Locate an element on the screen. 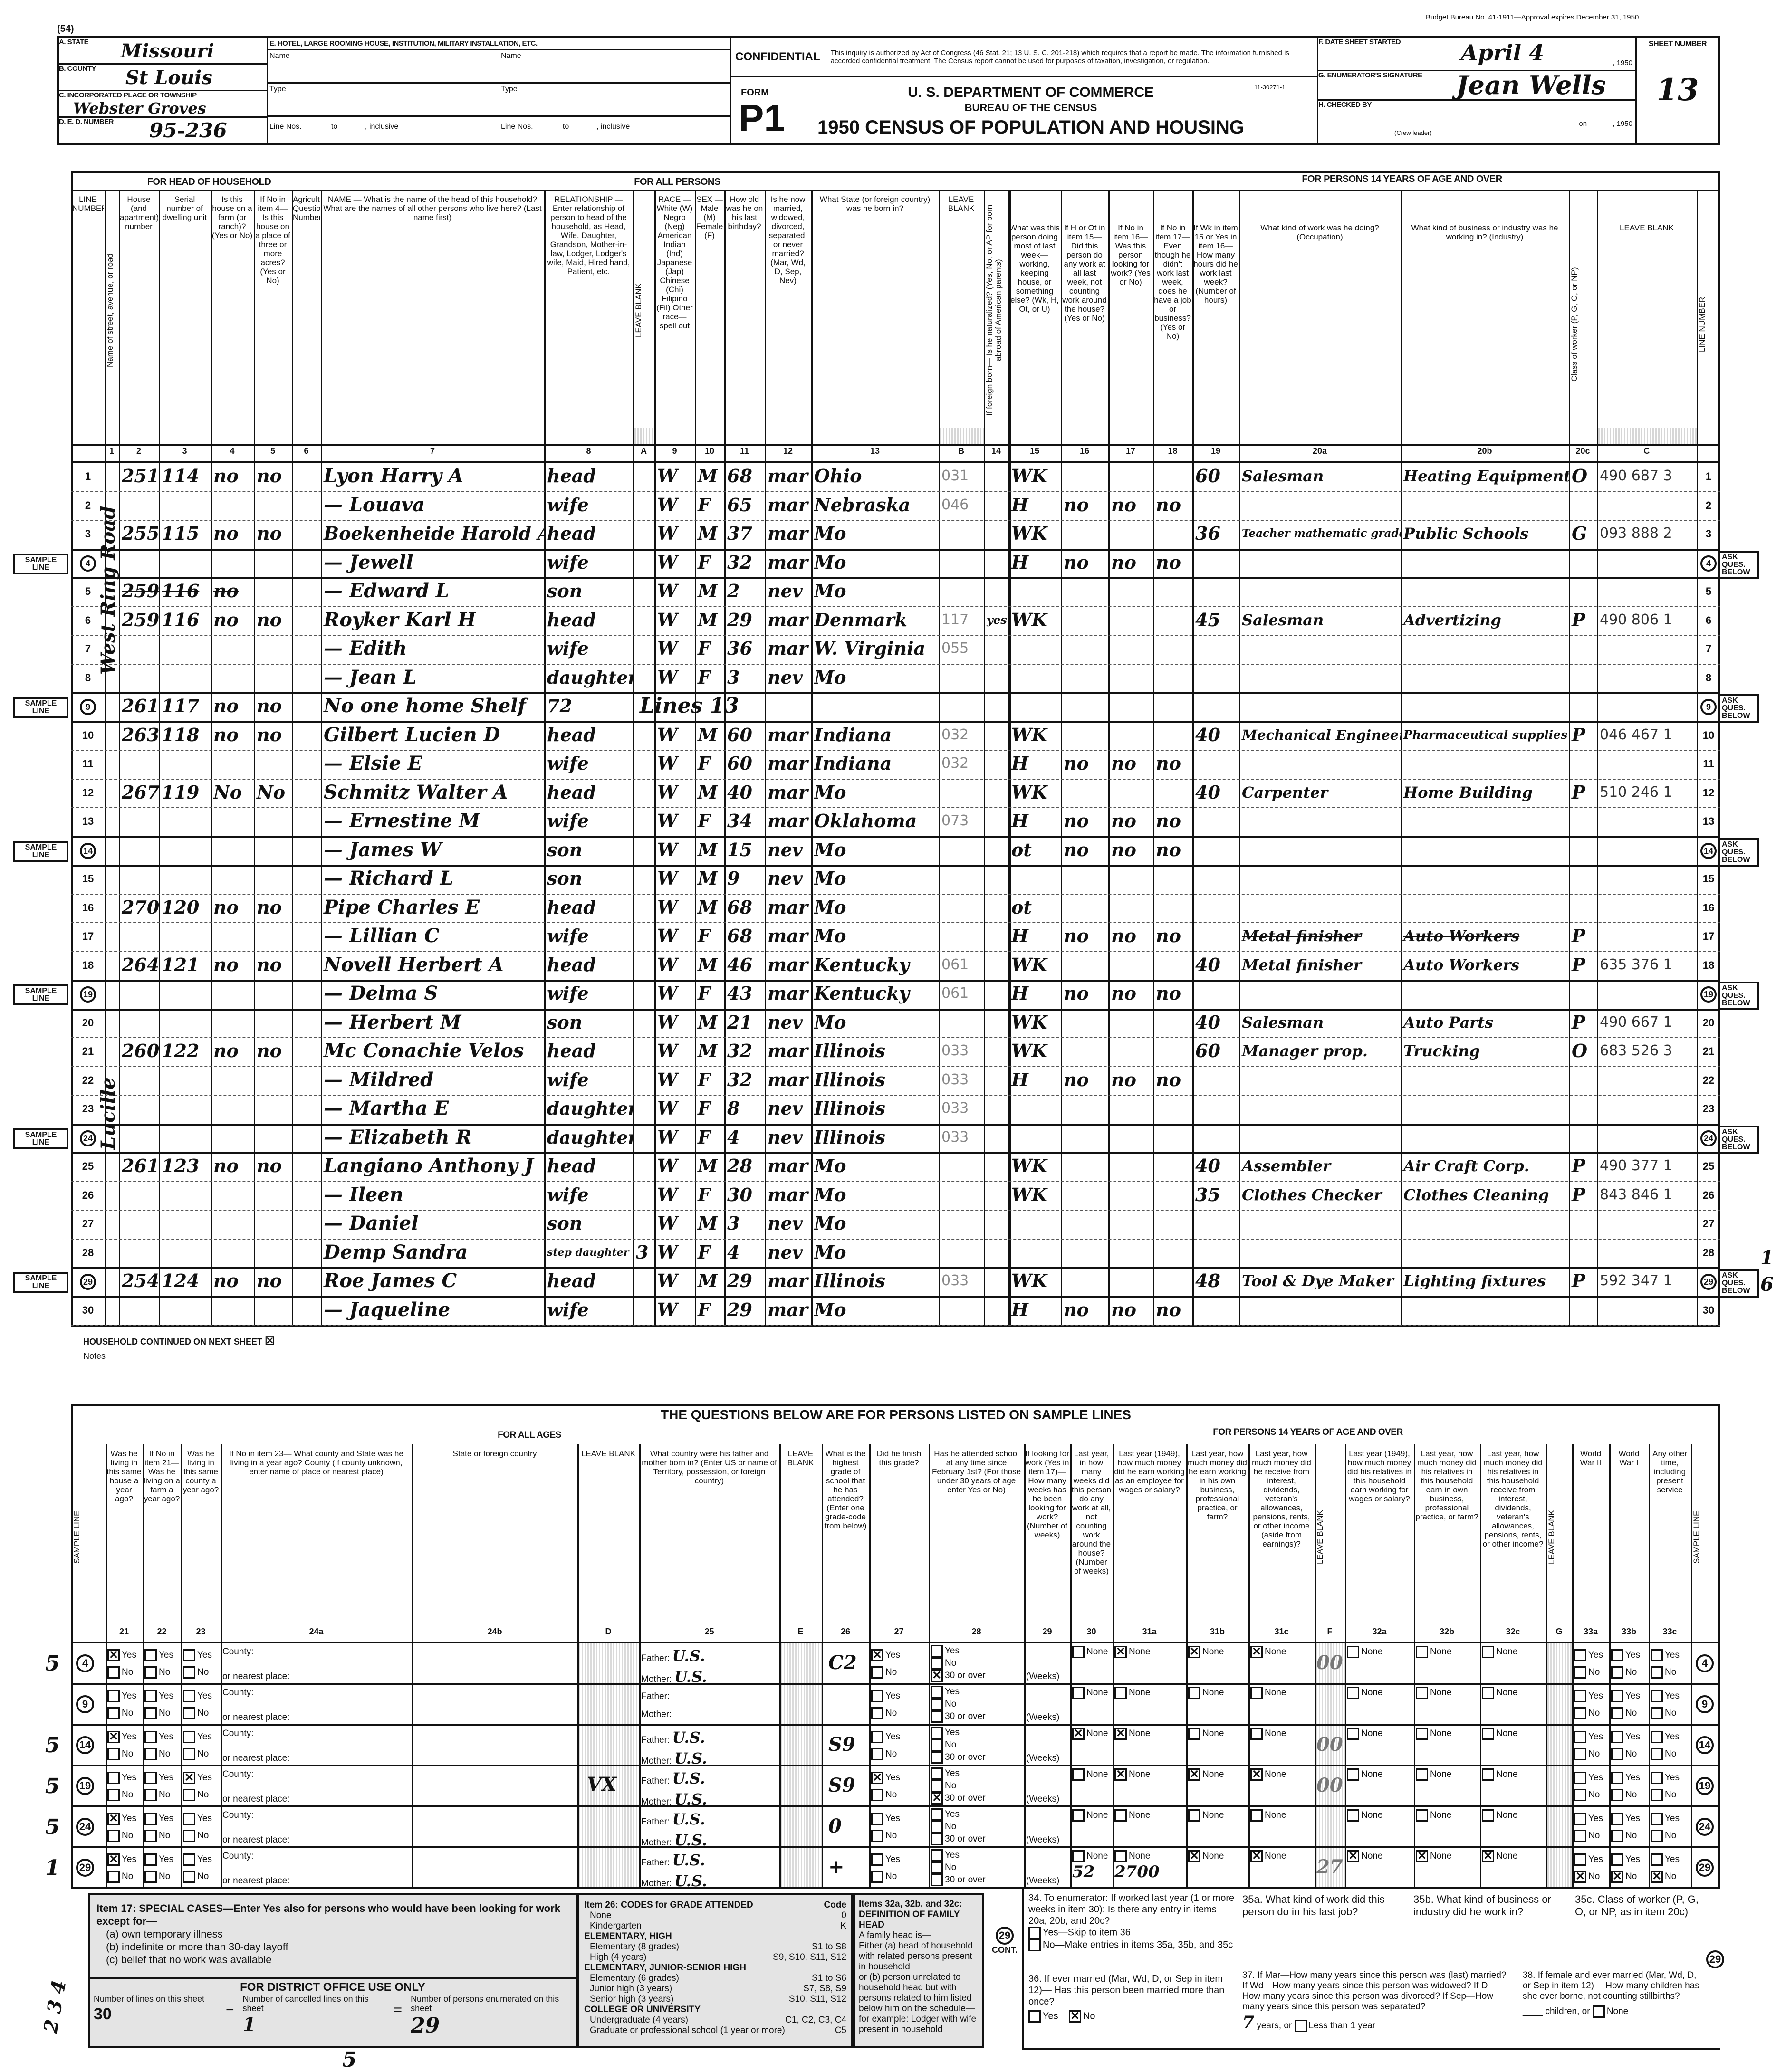 Image resolution: width=1776 pixels, height=2072 pixels. q34-no-checkbox is located at coordinates (1034, 1945).